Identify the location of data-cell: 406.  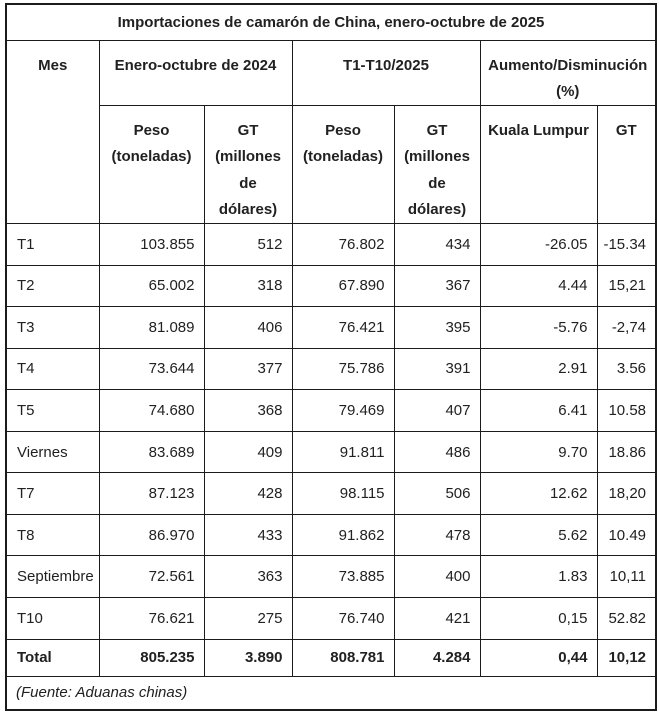
(248, 327).